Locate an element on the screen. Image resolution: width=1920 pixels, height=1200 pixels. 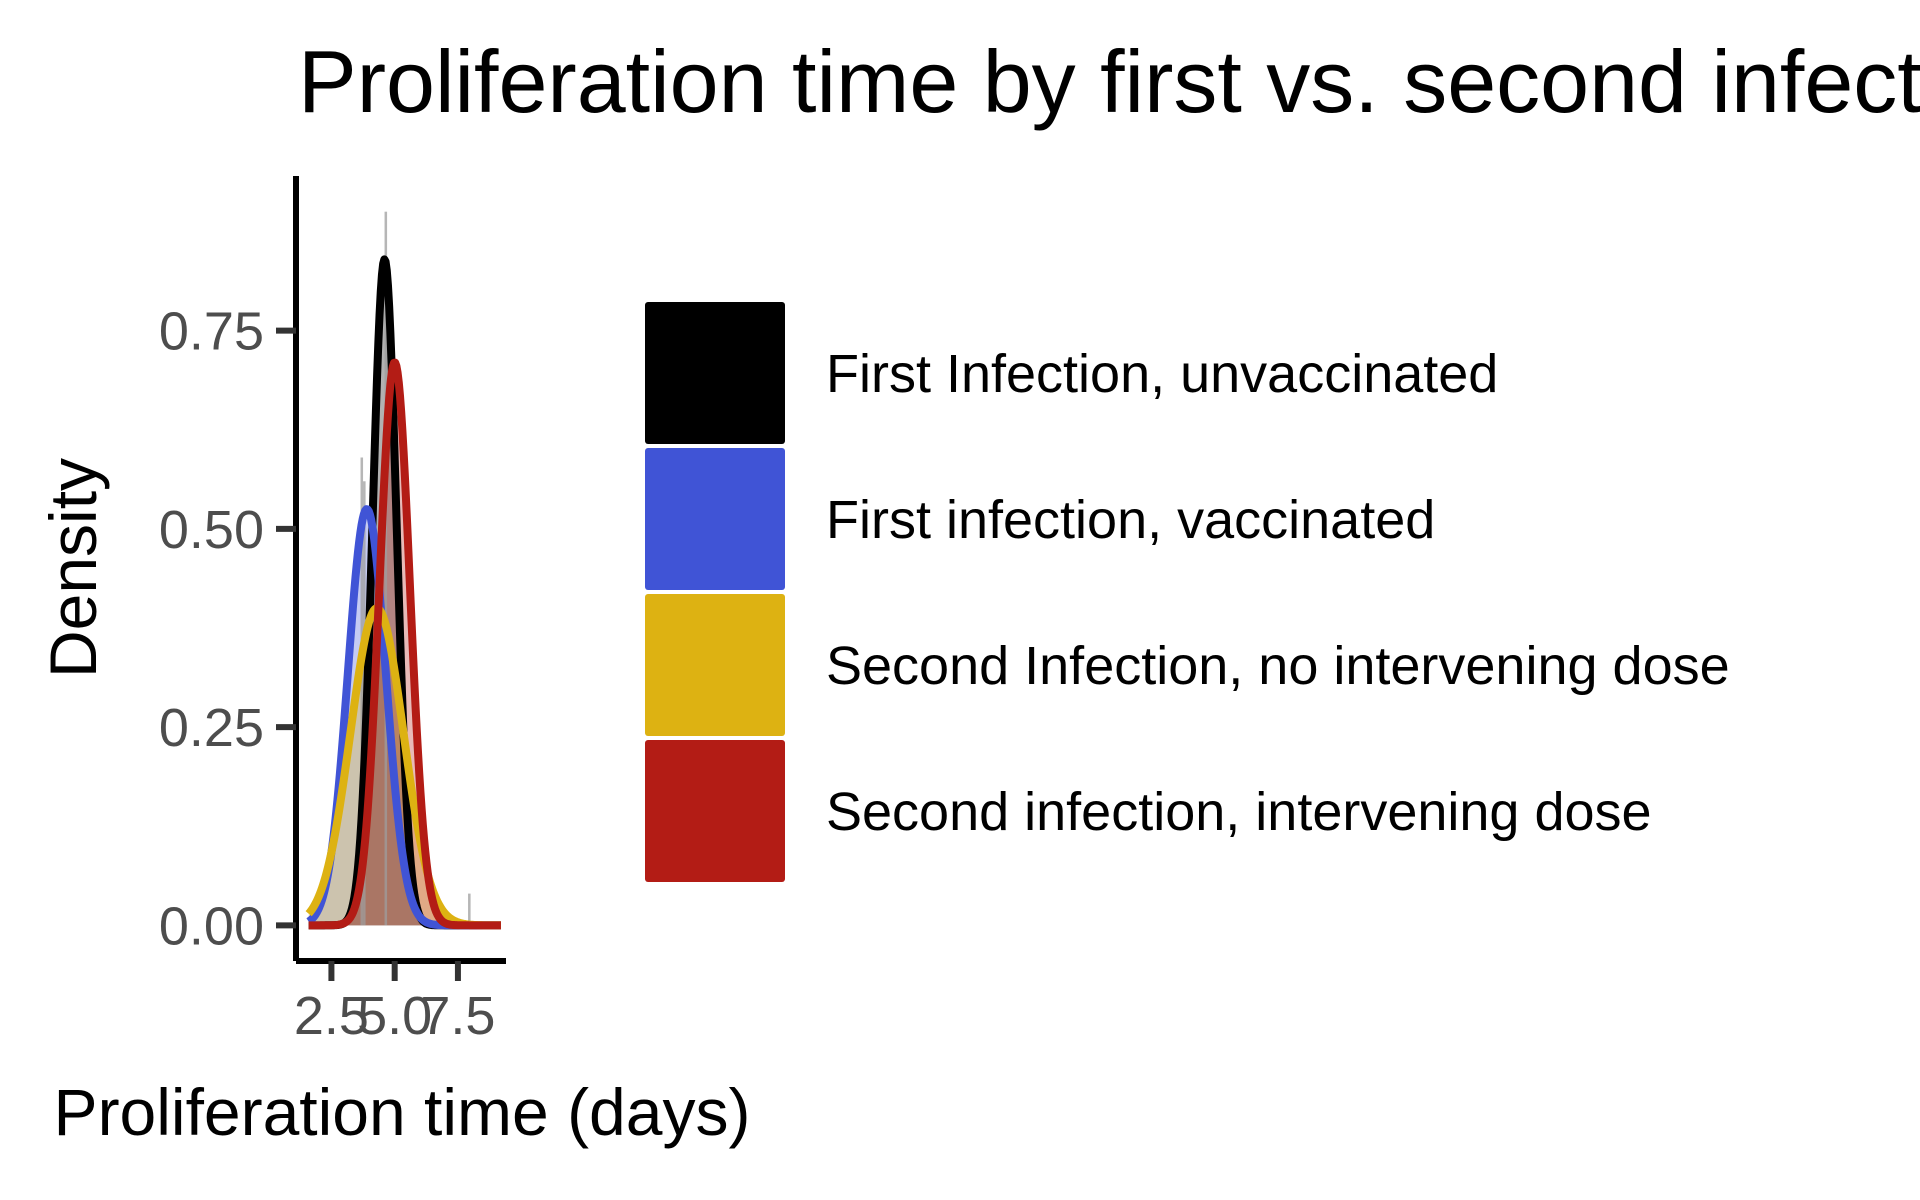
x-tick-label-7-5: 7.5 is located at coordinates (457, 1016).